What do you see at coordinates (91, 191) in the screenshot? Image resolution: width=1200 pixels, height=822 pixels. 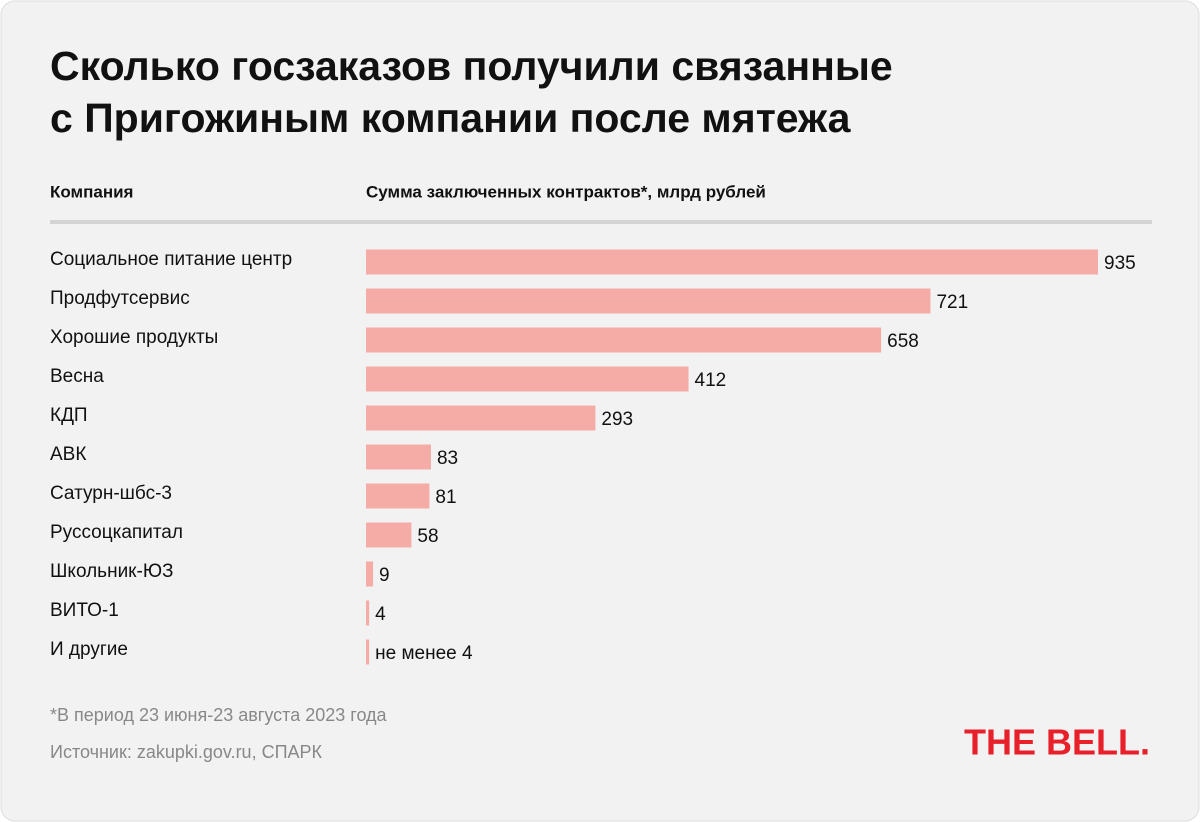 I see `category-header: Компания` at bounding box center [91, 191].